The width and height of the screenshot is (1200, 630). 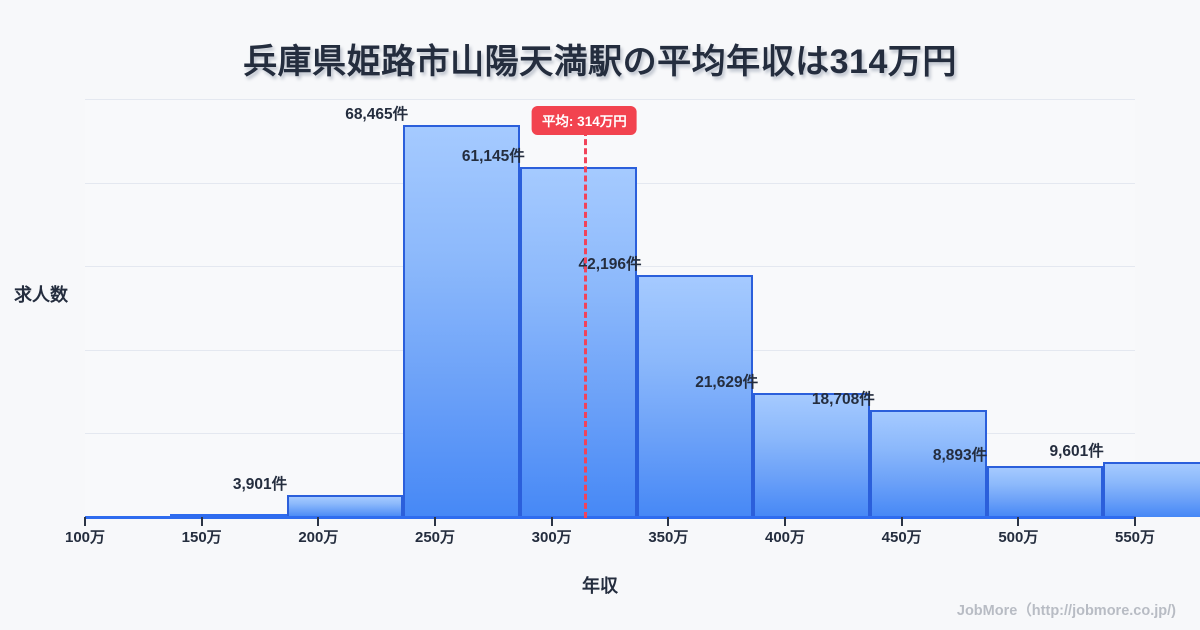 I want to click on x-axis-tick-label: 100万, so click(x=85, y=537).